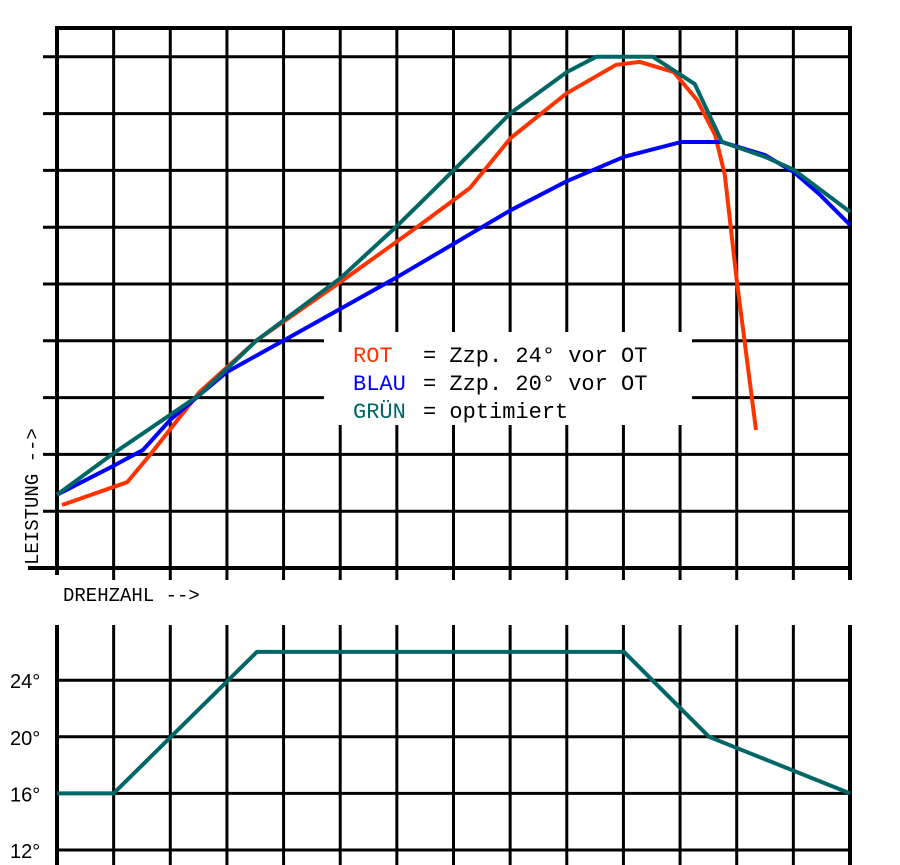  I want to click on y-axis-label: LEISTUNG -->, so click(33, 496).